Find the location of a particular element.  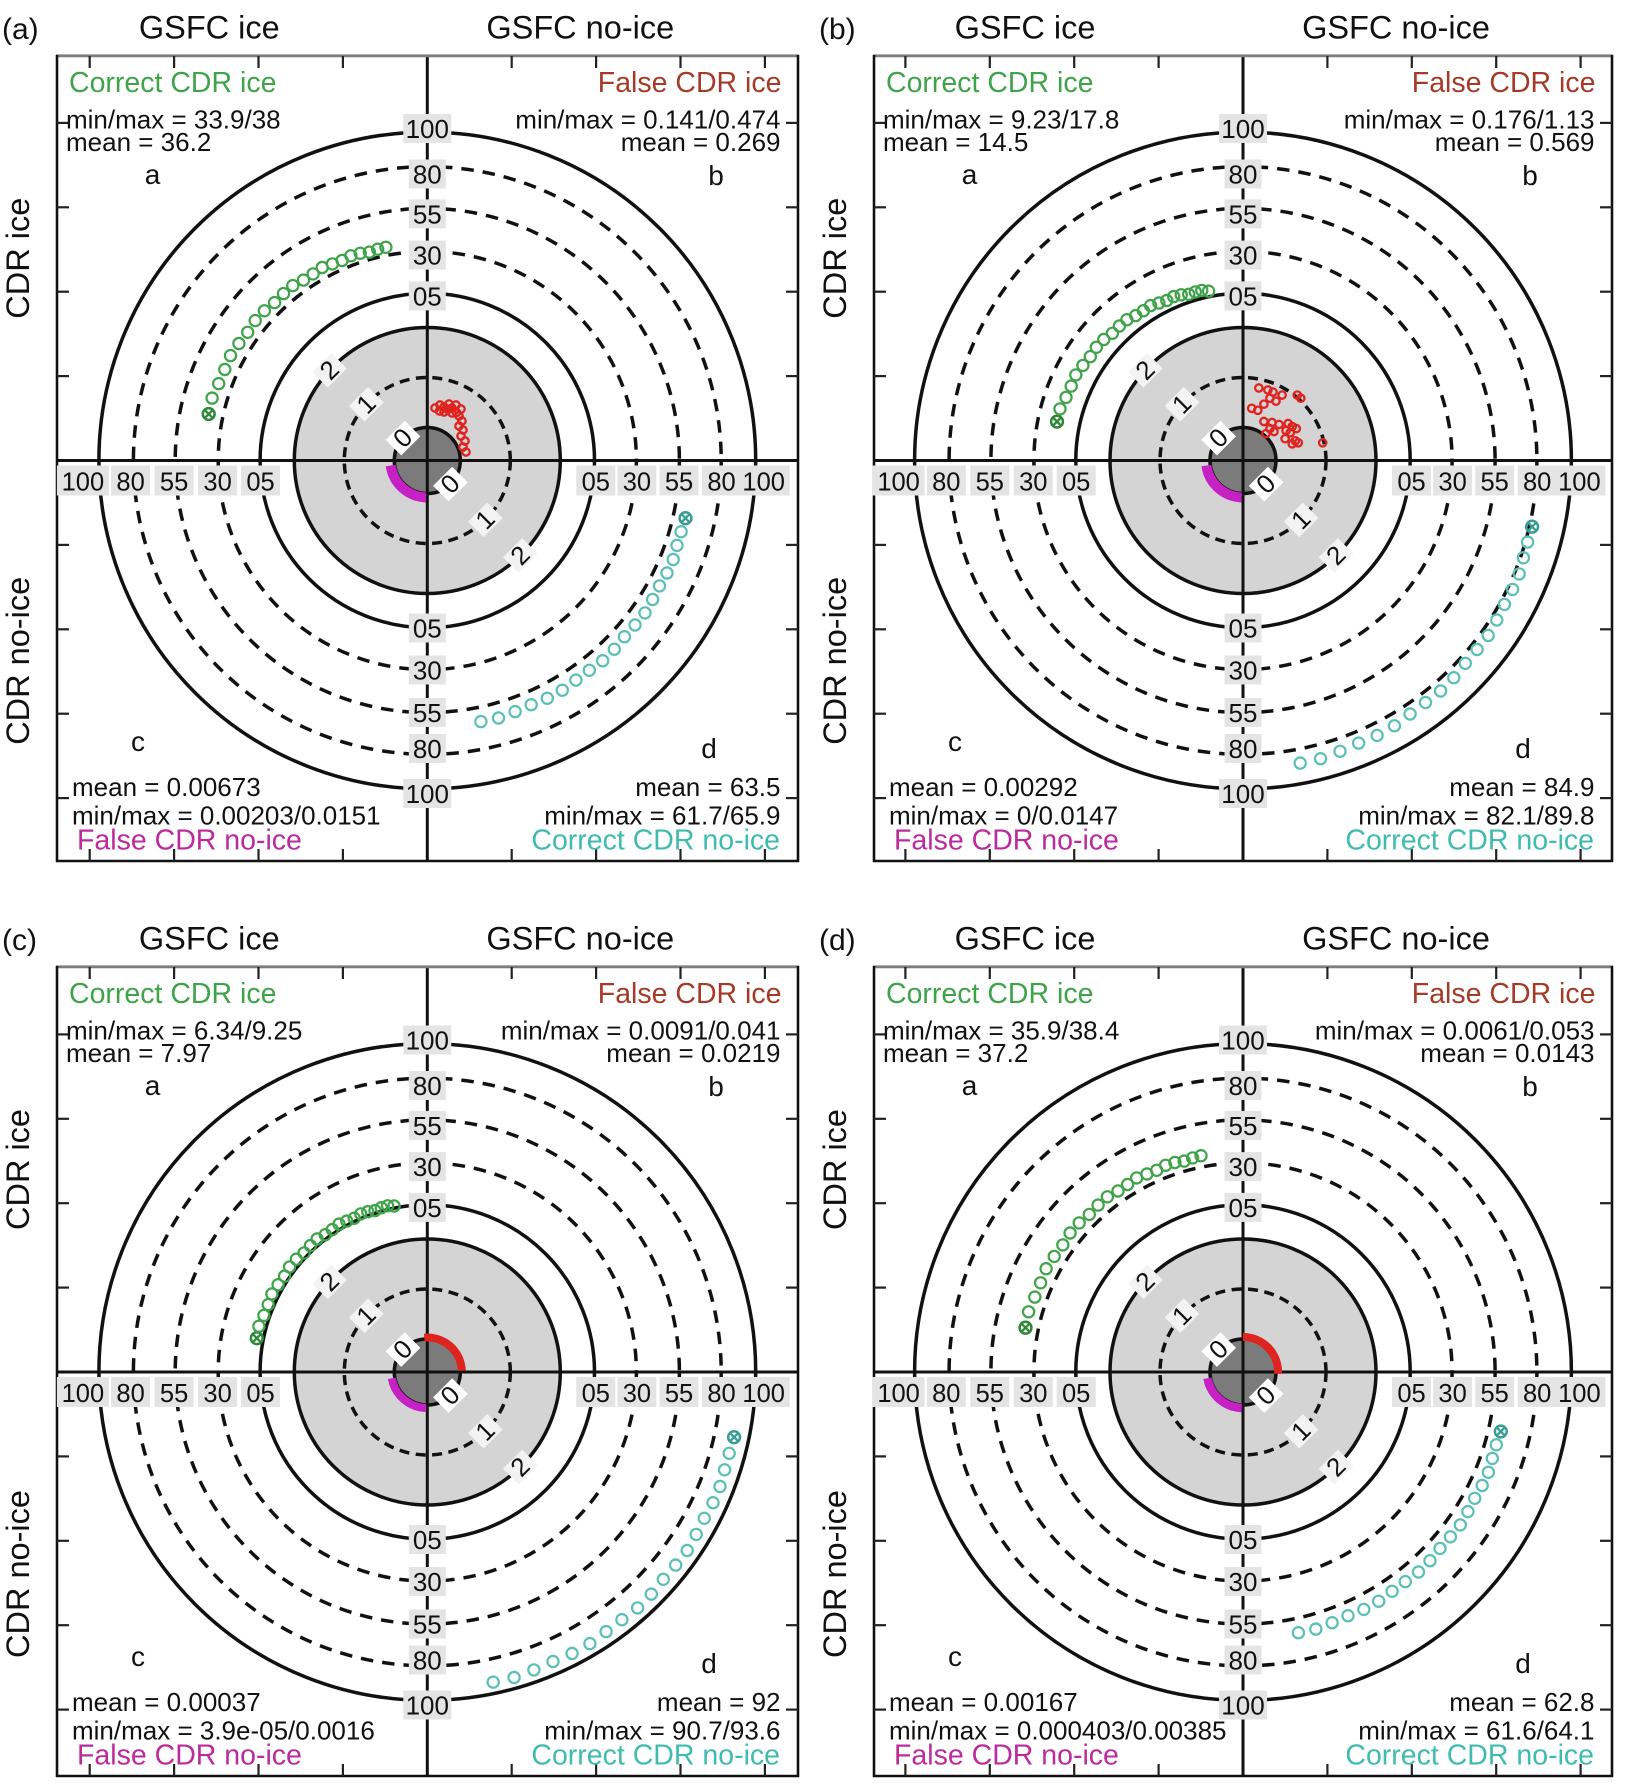

svg-text: min/max = 0.000403/0.00385 is located at coordinates (1058, 1731).